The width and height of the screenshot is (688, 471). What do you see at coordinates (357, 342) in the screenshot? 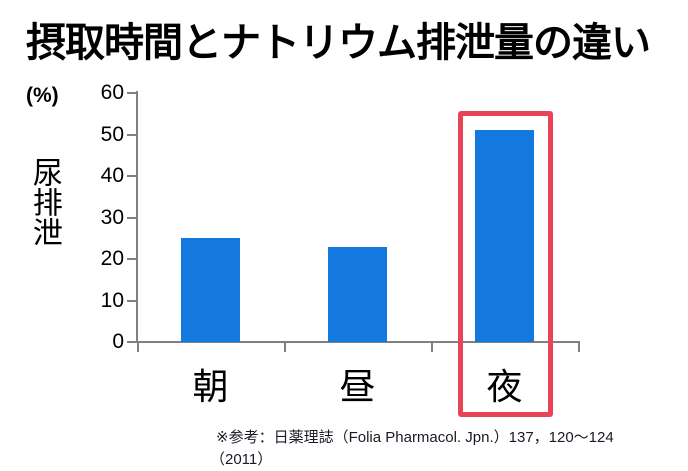
I see `x-axis-line` at bounding box center [357, 342].